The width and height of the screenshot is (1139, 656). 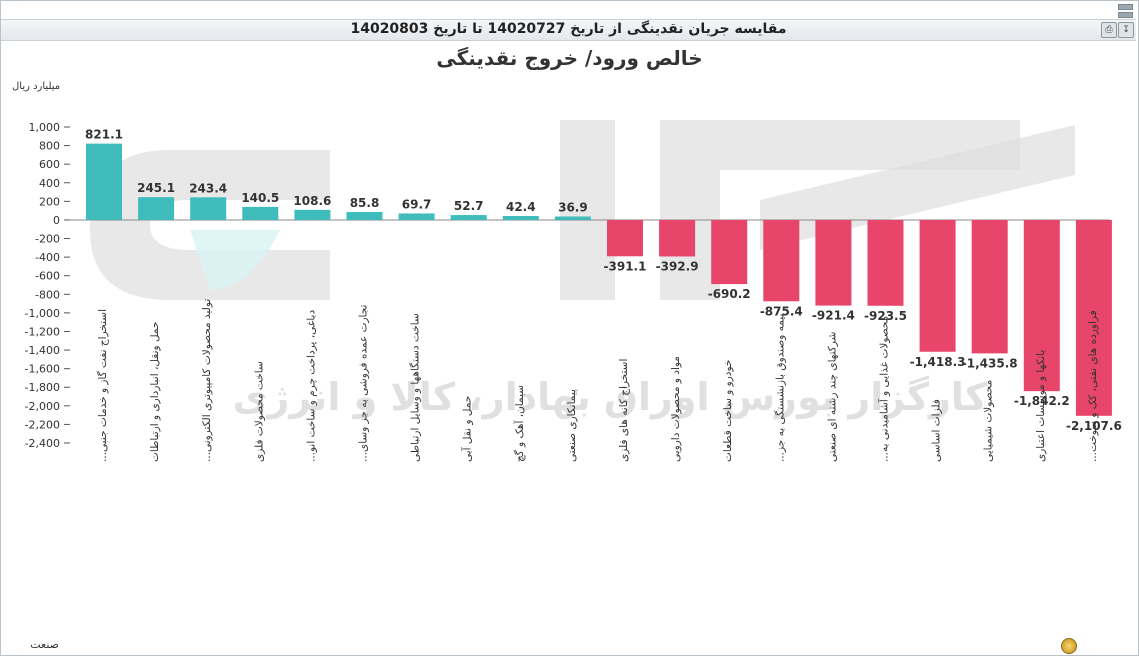 I want to click on category-label: پیمانکاری صنعتی, so click(x=572, y=425).